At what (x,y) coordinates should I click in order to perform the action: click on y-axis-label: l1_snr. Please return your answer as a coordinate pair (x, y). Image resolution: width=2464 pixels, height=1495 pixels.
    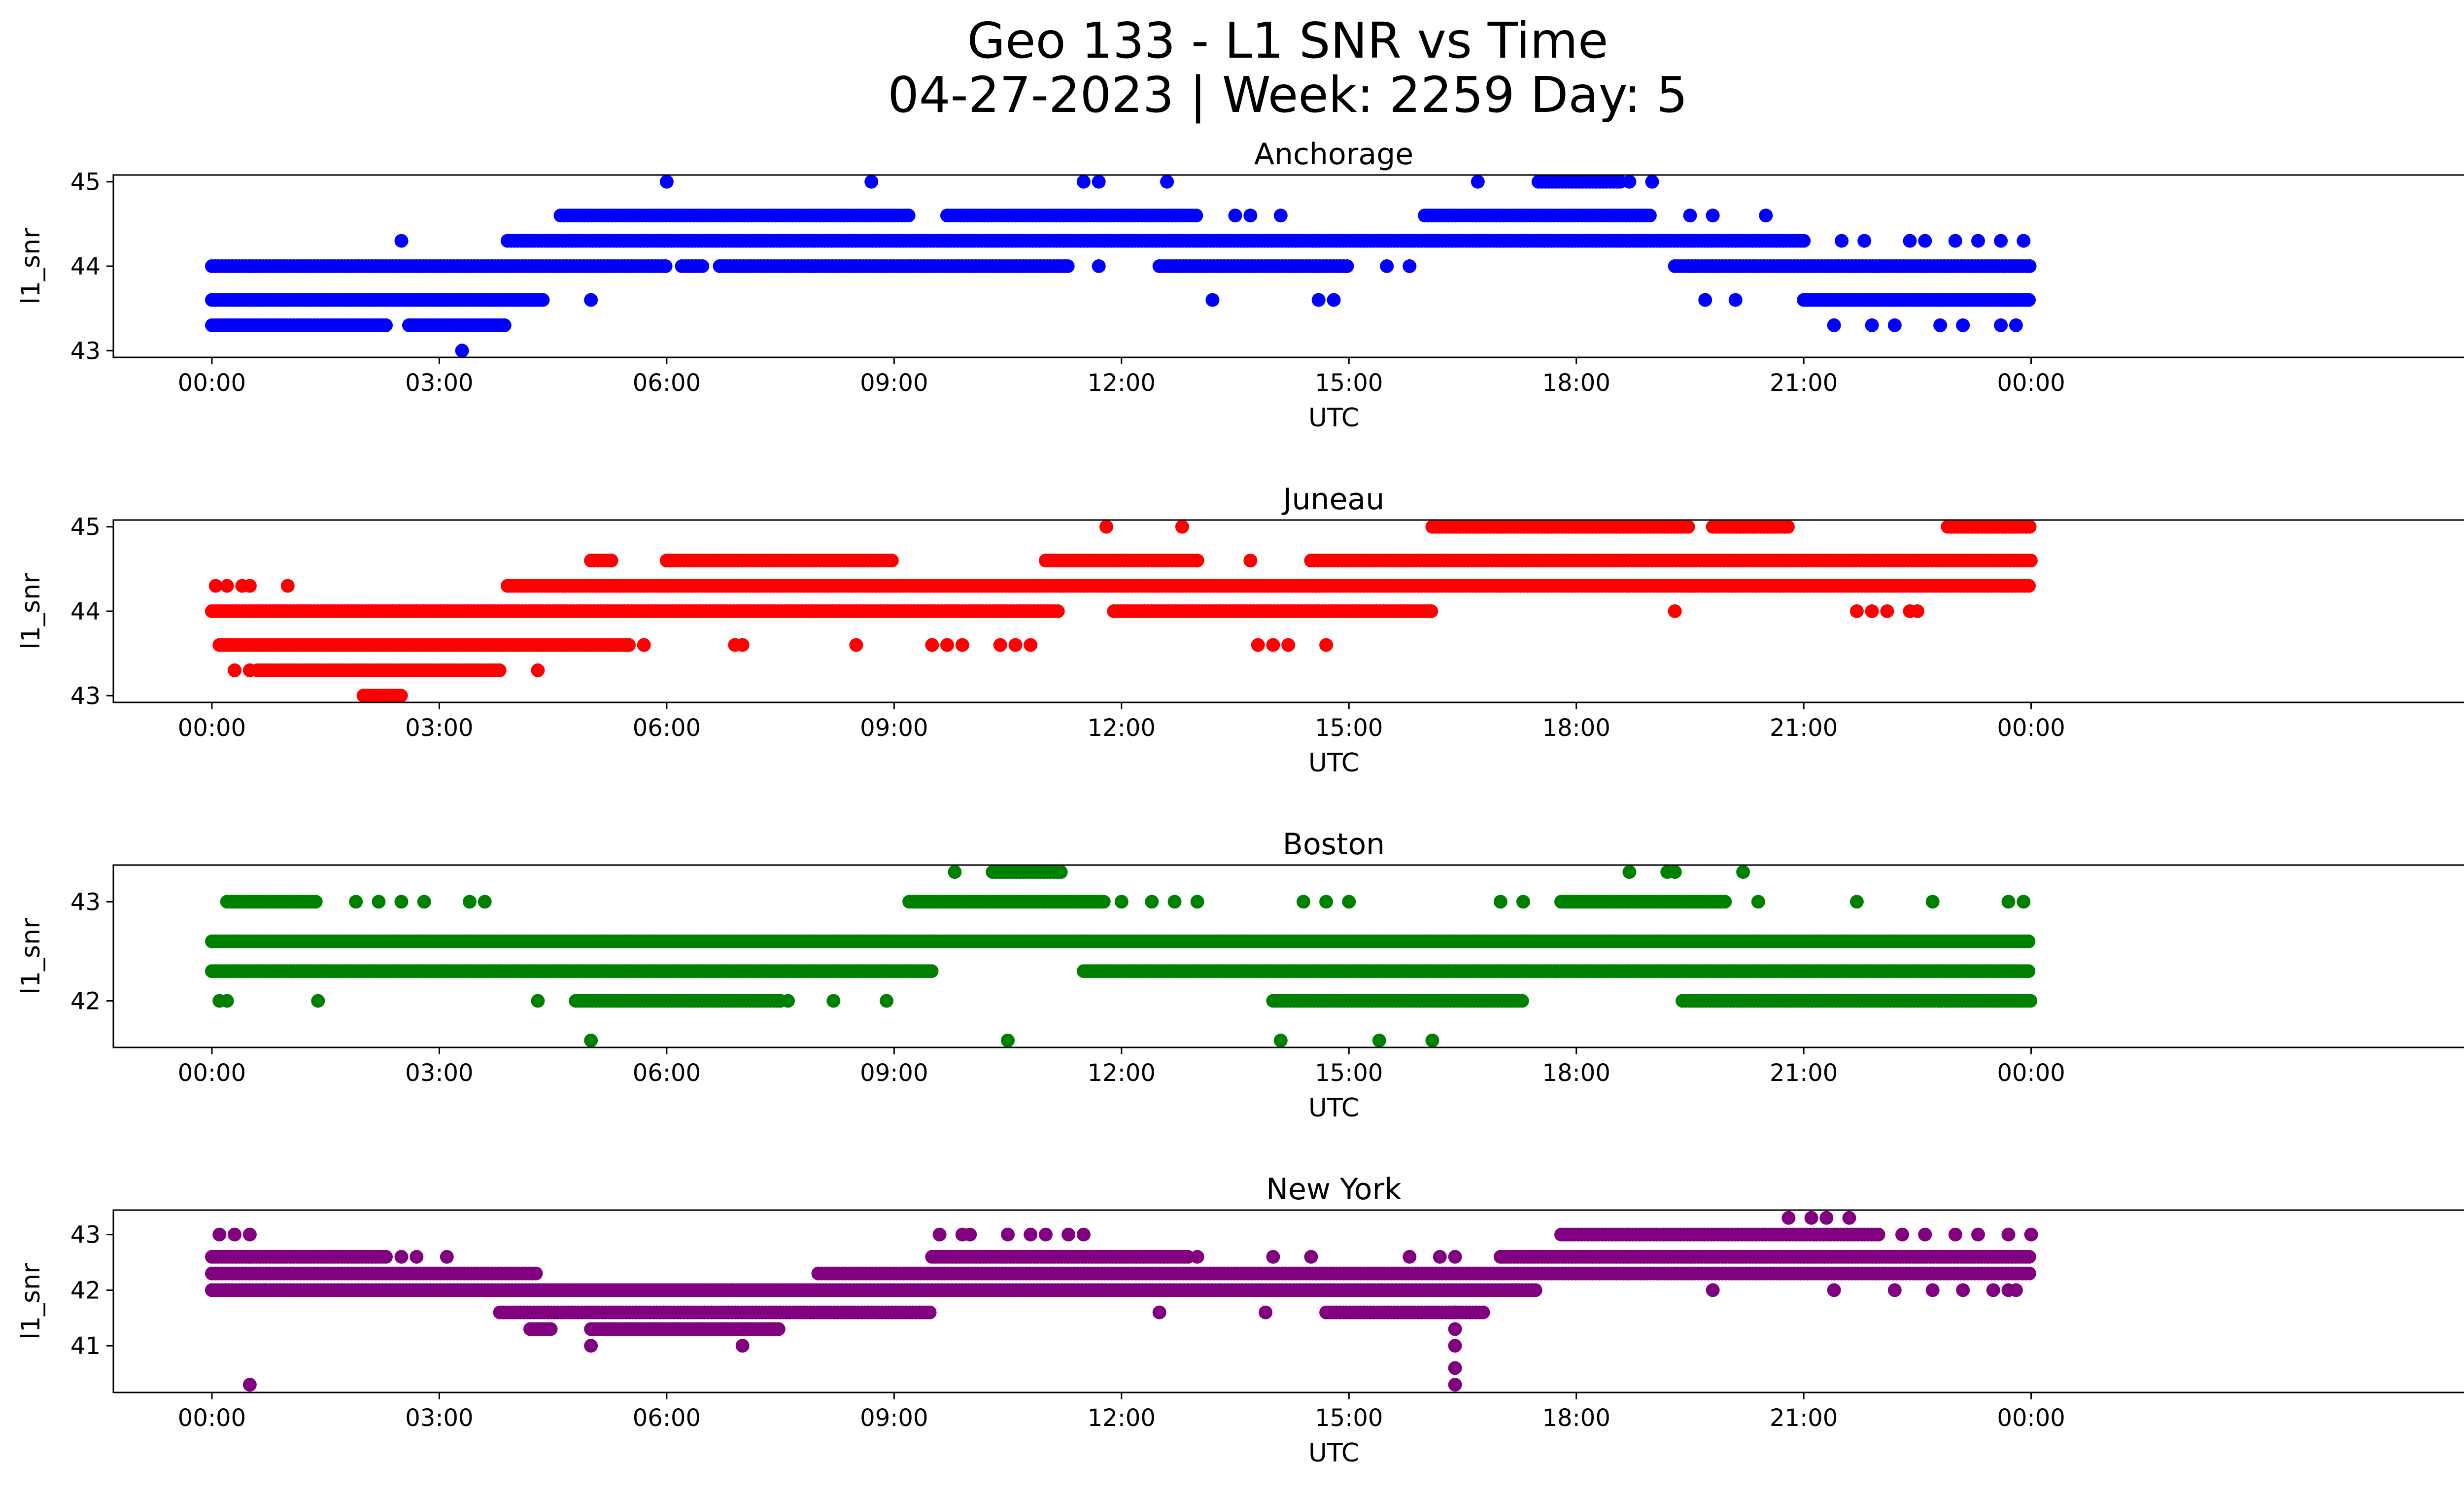
    Looking at the image, I should click on (31, 956).